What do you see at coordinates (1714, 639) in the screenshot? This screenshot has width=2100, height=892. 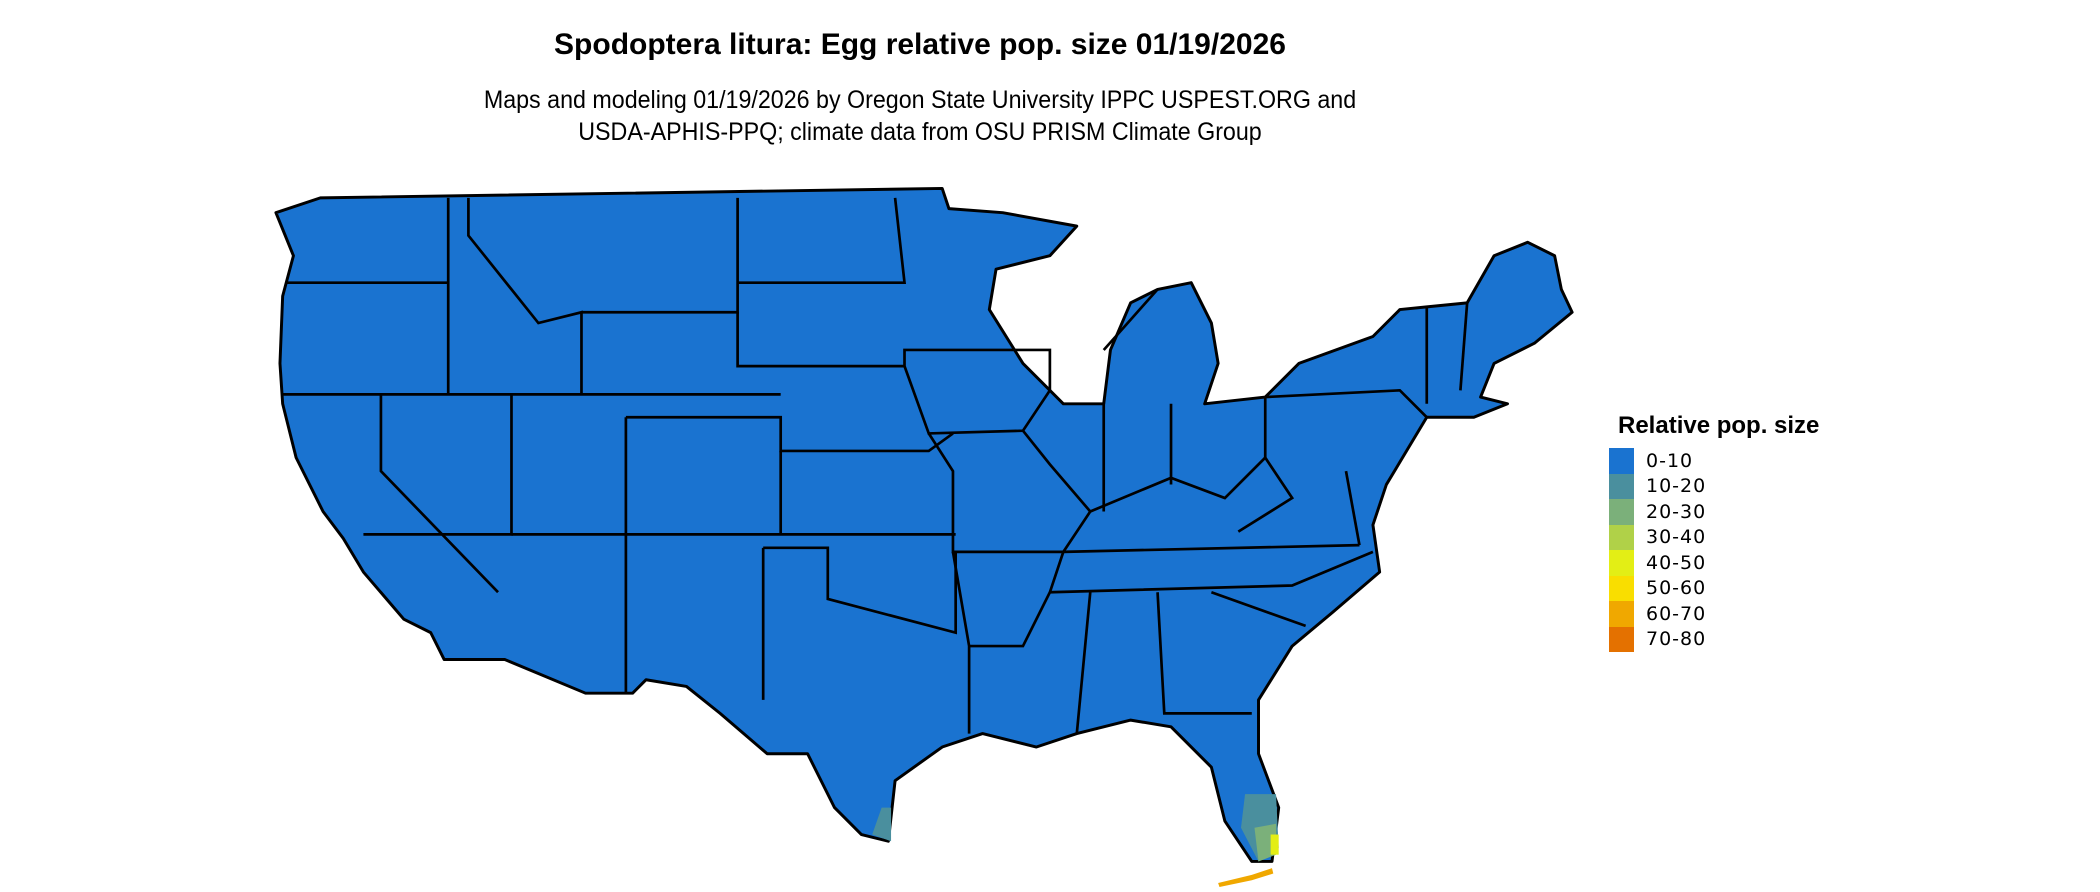 I see `legend-item: 70-80` at bounding box center [1714, 639].